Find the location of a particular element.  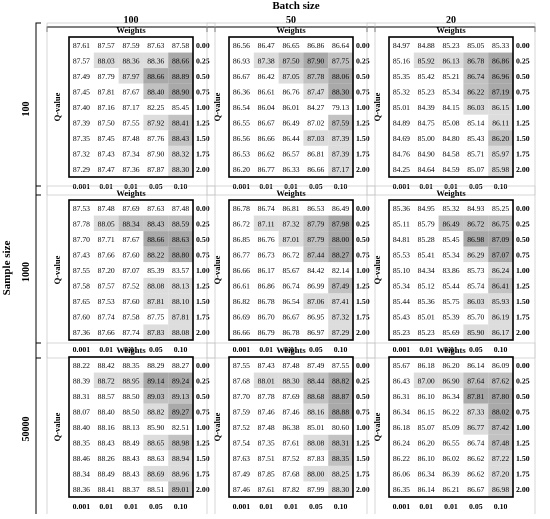

weight-tick-label: 0.05 is located at coordinates (316, 506).